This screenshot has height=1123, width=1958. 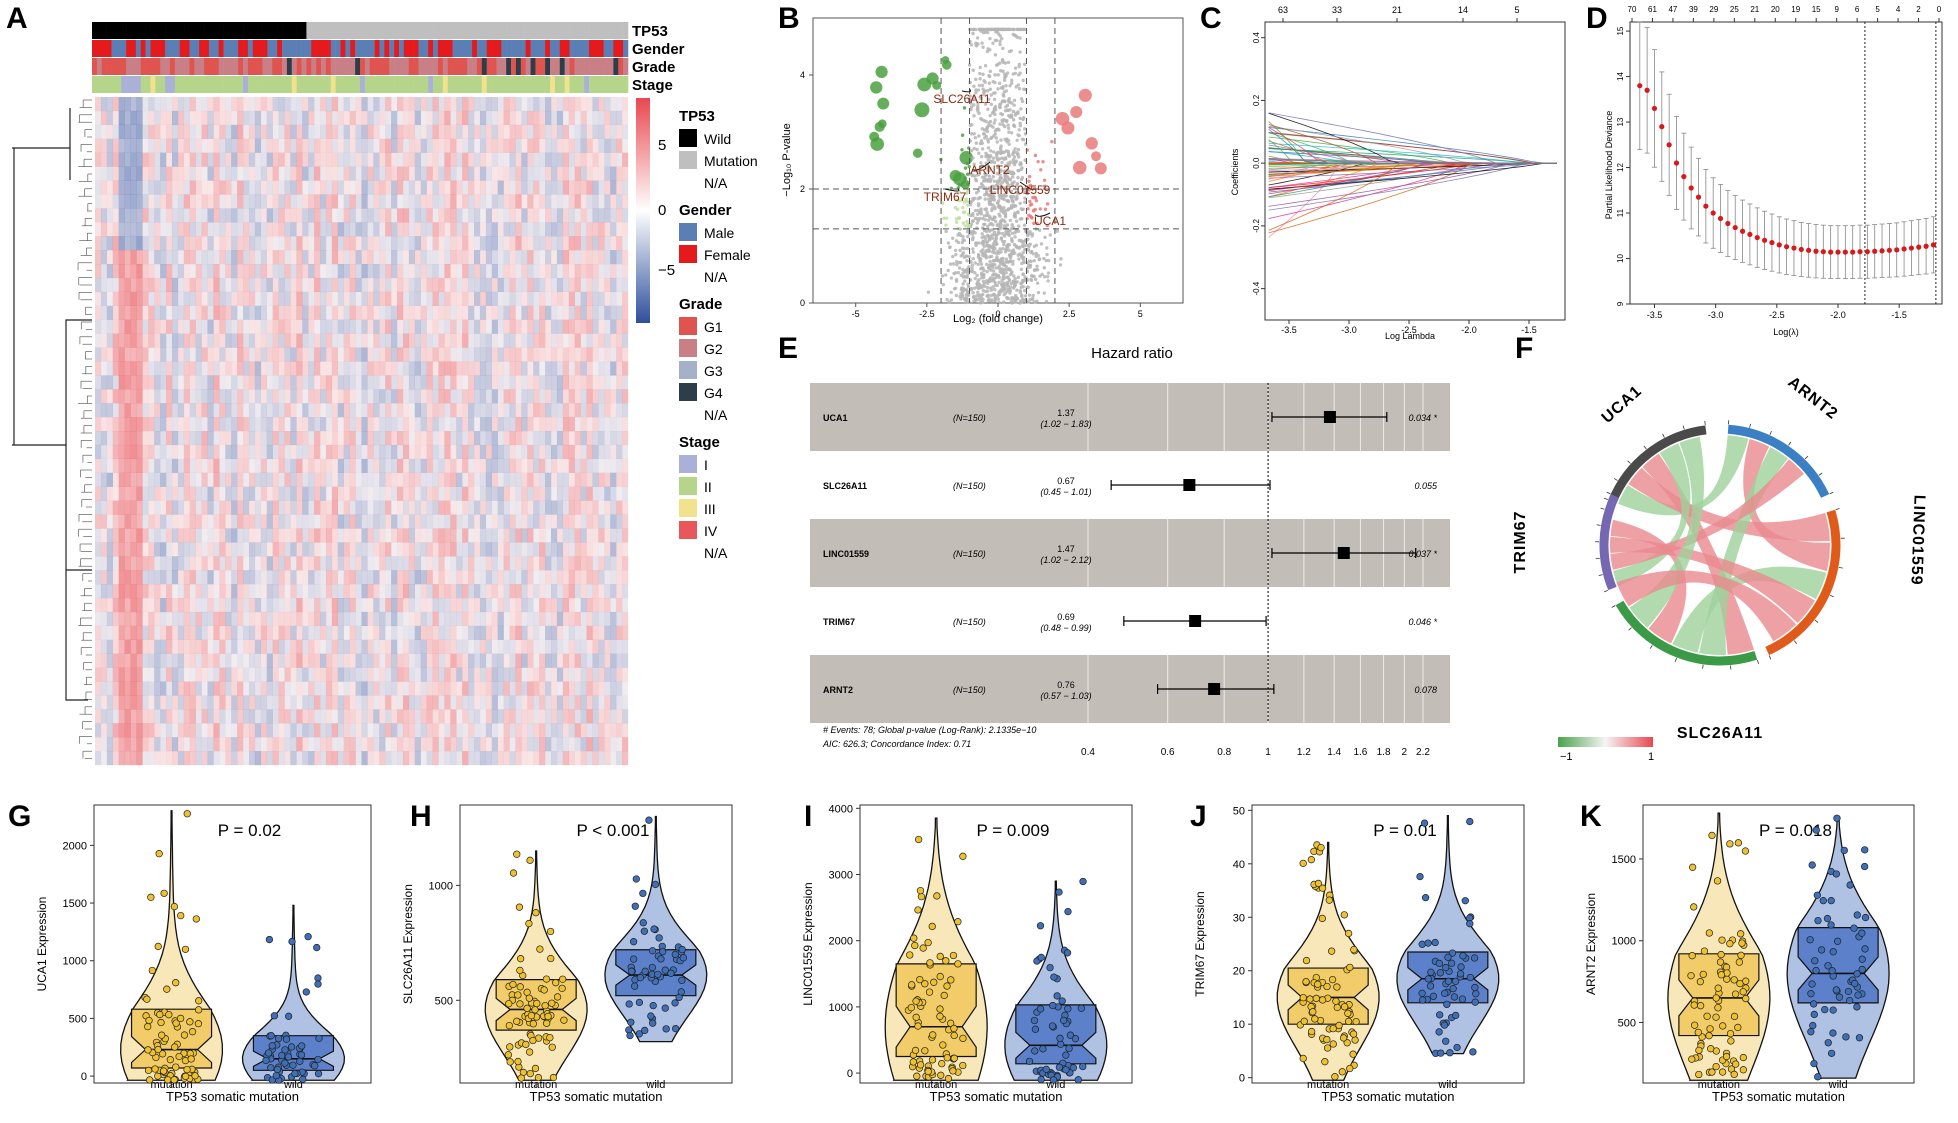 I want to click on gender-cell, so click(x=323, y=48).